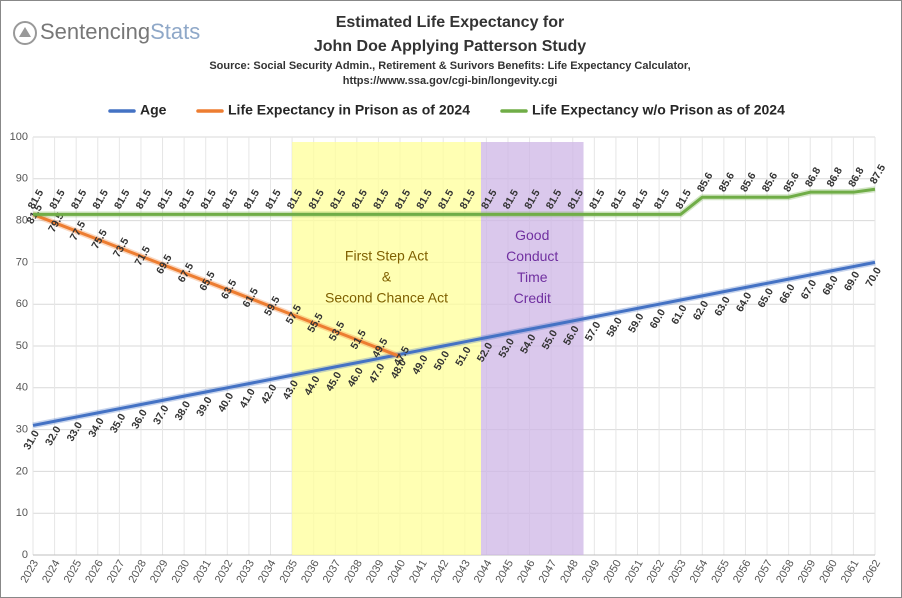 This screenshot has height=598, width=902. Describe the element at coordinates (19, 137) in the screenshot. I see `y-tick-label: 100` at that location.